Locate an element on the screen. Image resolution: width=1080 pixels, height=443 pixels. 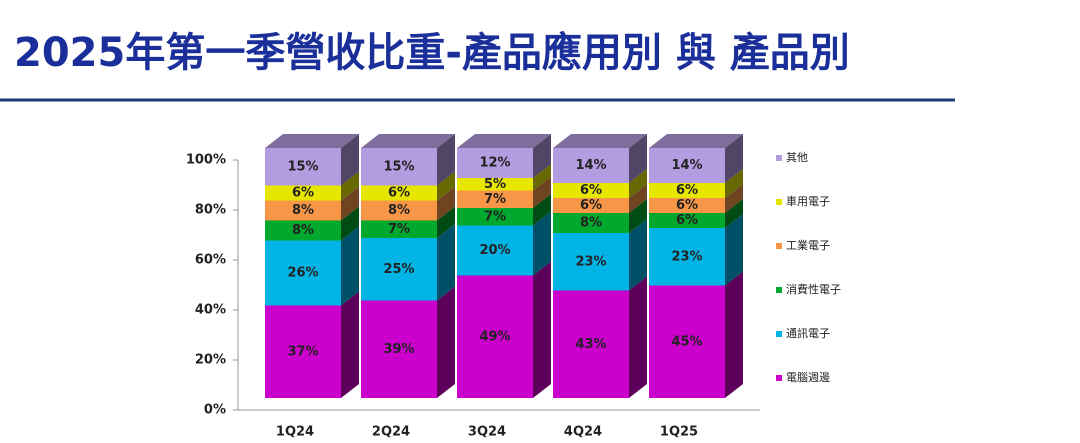
data-label: 37% is located at coordinates (302, 351).